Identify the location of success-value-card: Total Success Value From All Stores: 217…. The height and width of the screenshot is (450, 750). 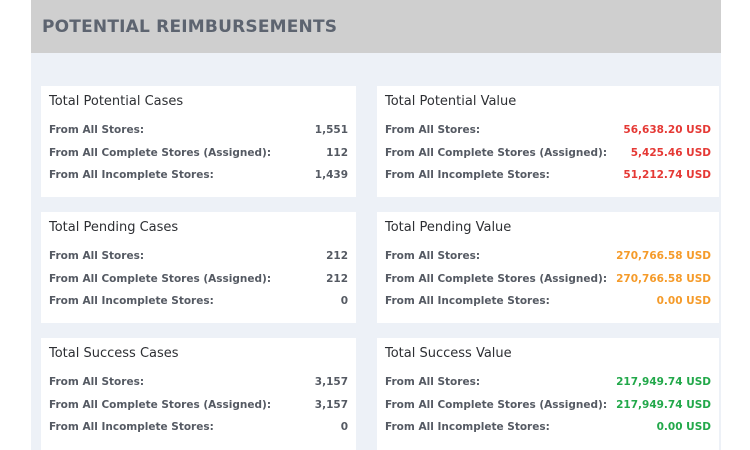
(548, 394).